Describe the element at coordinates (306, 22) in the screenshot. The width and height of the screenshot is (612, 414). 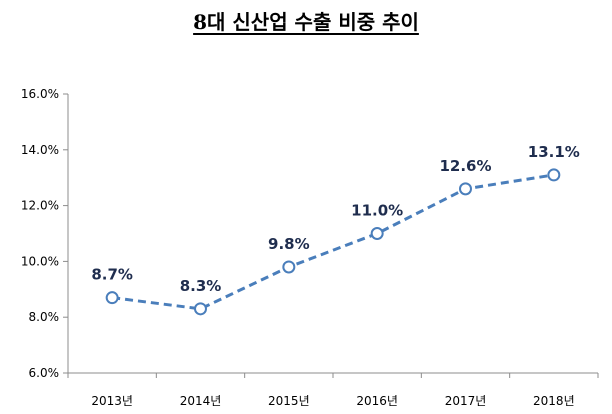
I see `chart-title: 8대 신산업 수출 비중 추이` at that location.